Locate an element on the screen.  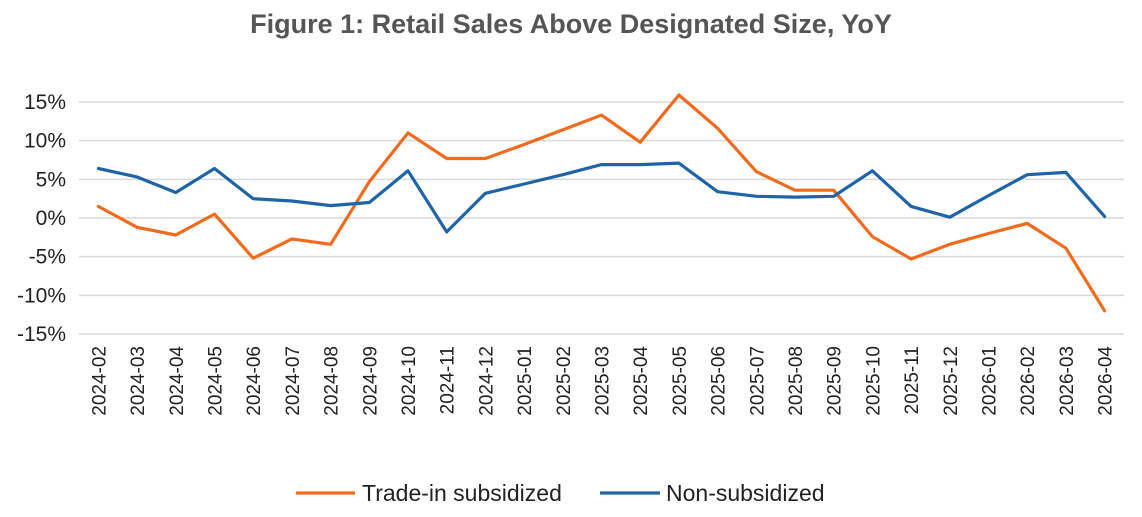
x-tick-label: 2025-09 is located at coordinates (835, 381).